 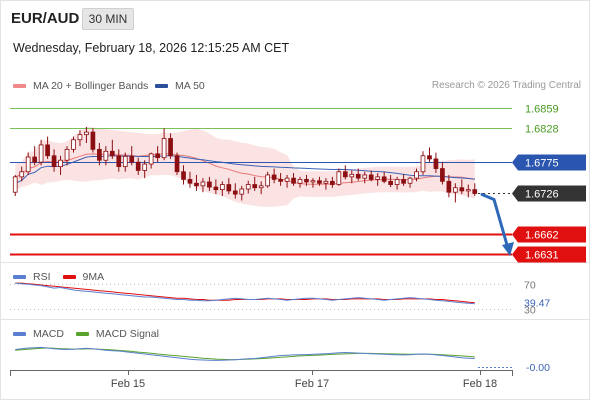 What do you see at coordinates (542, 130) in the screenshot?
I see `level-label: 1.6828` at bounding box center [542, 130].